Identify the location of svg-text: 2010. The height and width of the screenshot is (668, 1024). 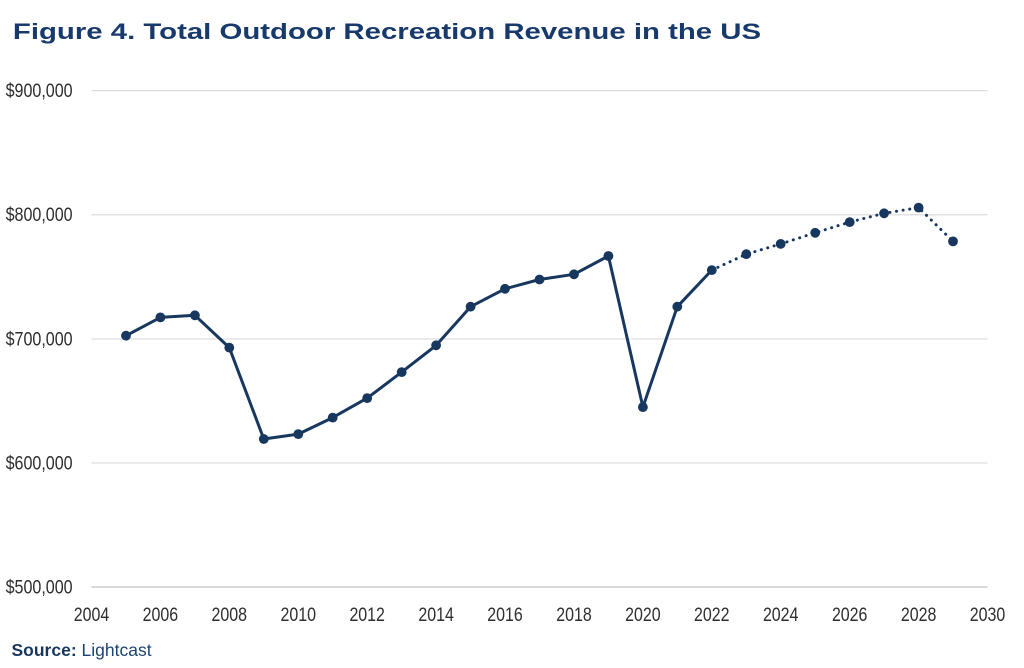
(299, 615).